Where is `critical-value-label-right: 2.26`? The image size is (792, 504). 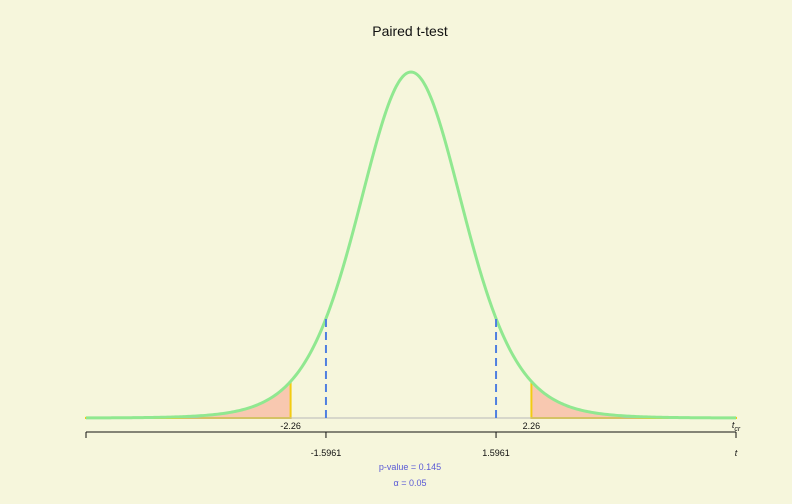 critical-value-label-right: 2.26 is located at coordinates (532, 426).